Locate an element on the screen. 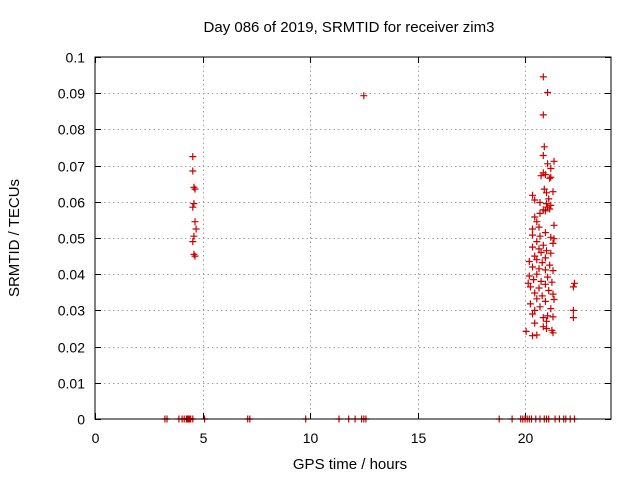  x-tick-label: 15 is located at coordinates (419, 438).